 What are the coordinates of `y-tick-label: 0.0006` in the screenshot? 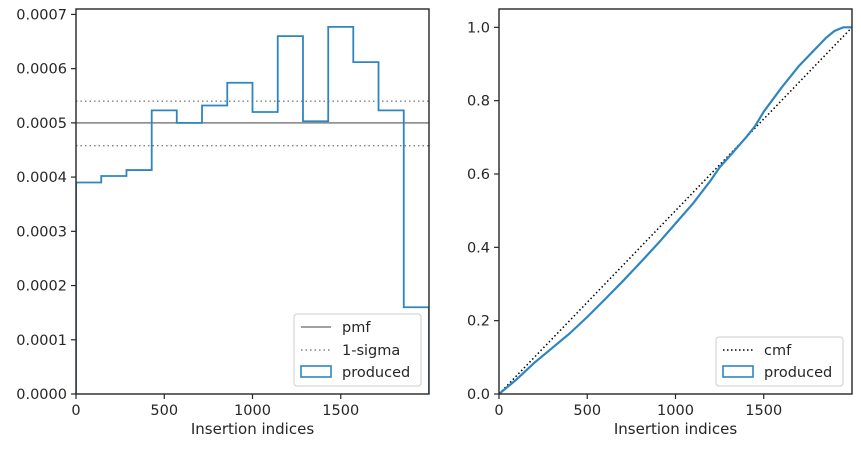 It's located at (41, 70).